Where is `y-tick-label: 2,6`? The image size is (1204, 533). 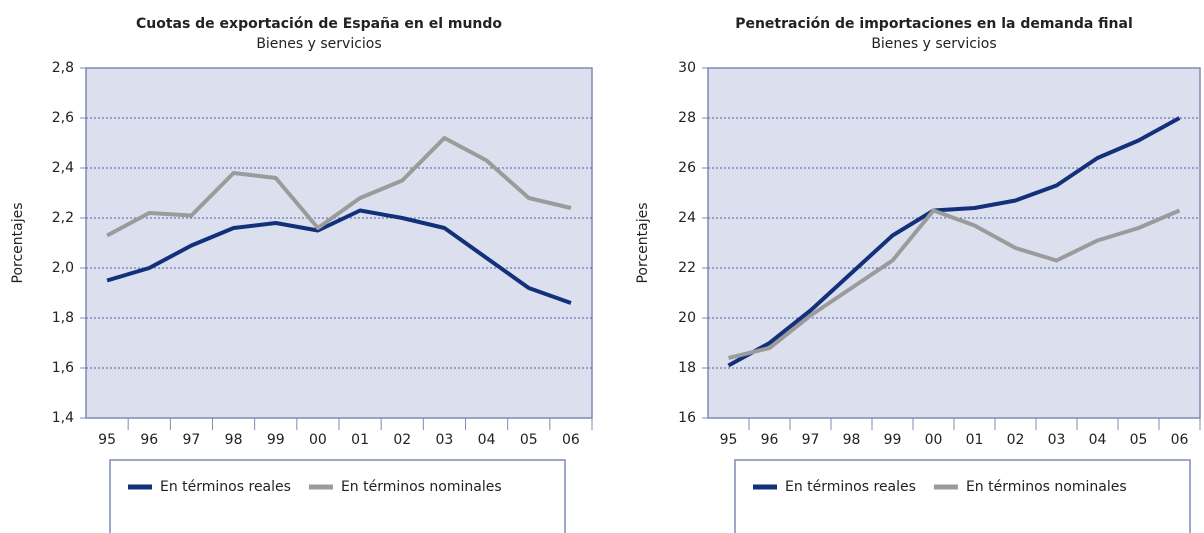 y-tick-label: 2,6 is located at coordinates (63, 118).